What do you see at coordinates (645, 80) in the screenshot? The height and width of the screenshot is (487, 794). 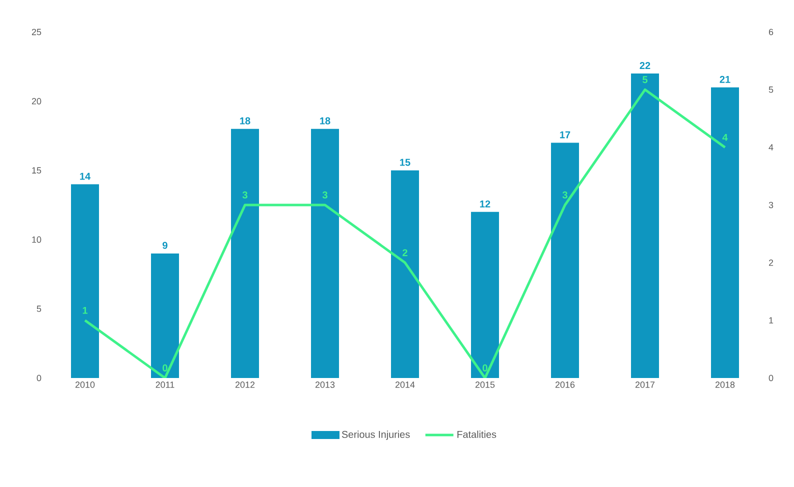 I see `data-label: 5` at bounding box center [645, 80].